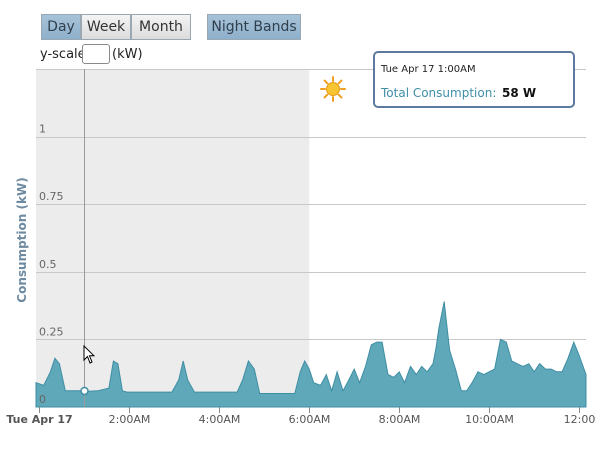 The height and width of the screenshot is (452, 600). I want to click on sun-icon, so click(333, 89).